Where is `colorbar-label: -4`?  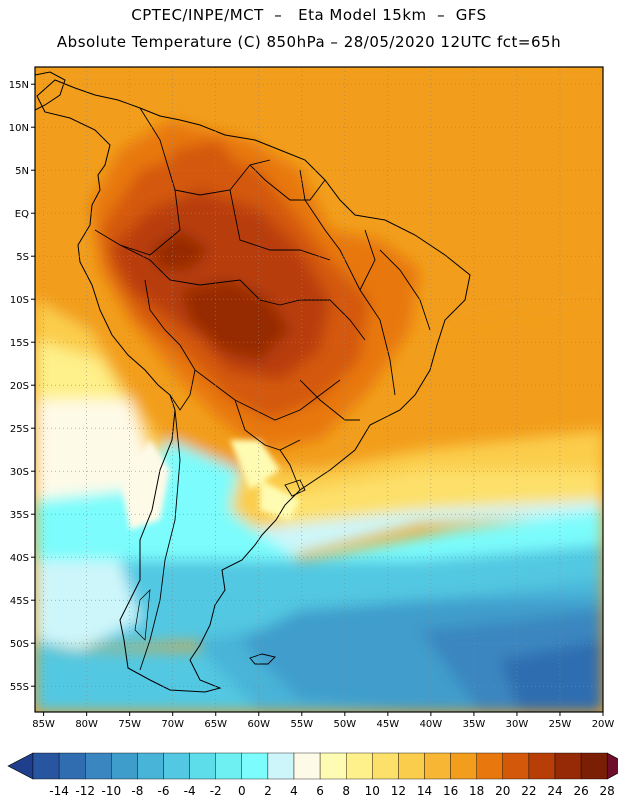 colorbar-label: -4 is located at coordinates (190, 791).